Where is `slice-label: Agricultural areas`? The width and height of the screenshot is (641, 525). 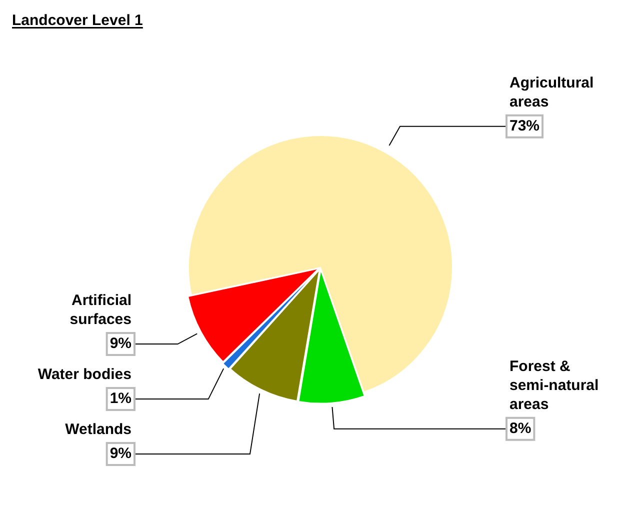
slice-label: Agricultural areas is located at coordinates (552, 92).